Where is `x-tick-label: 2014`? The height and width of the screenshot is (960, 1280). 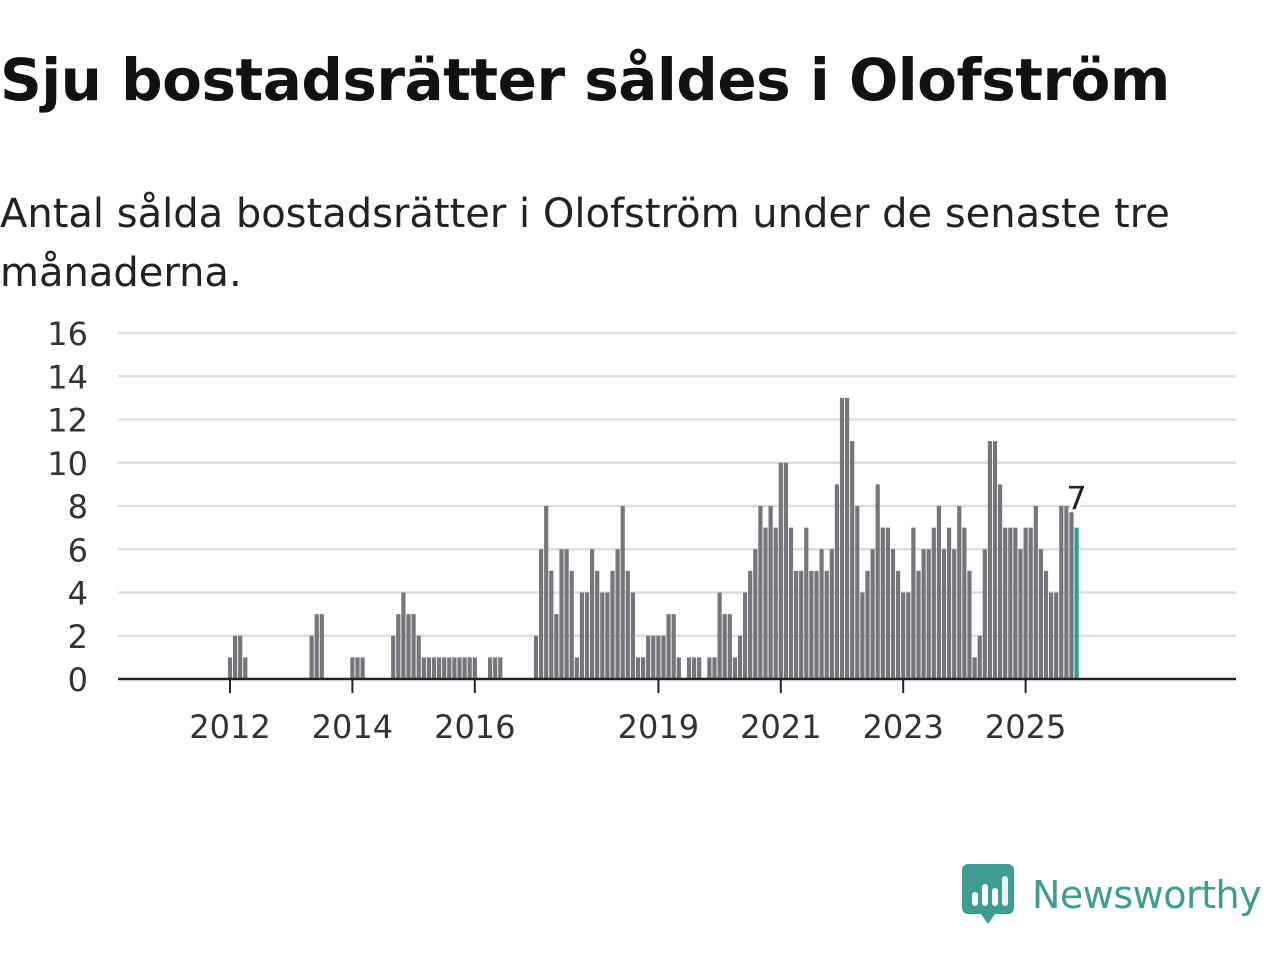
x-tick-label: 2014 is located at coordinates (352, 727).